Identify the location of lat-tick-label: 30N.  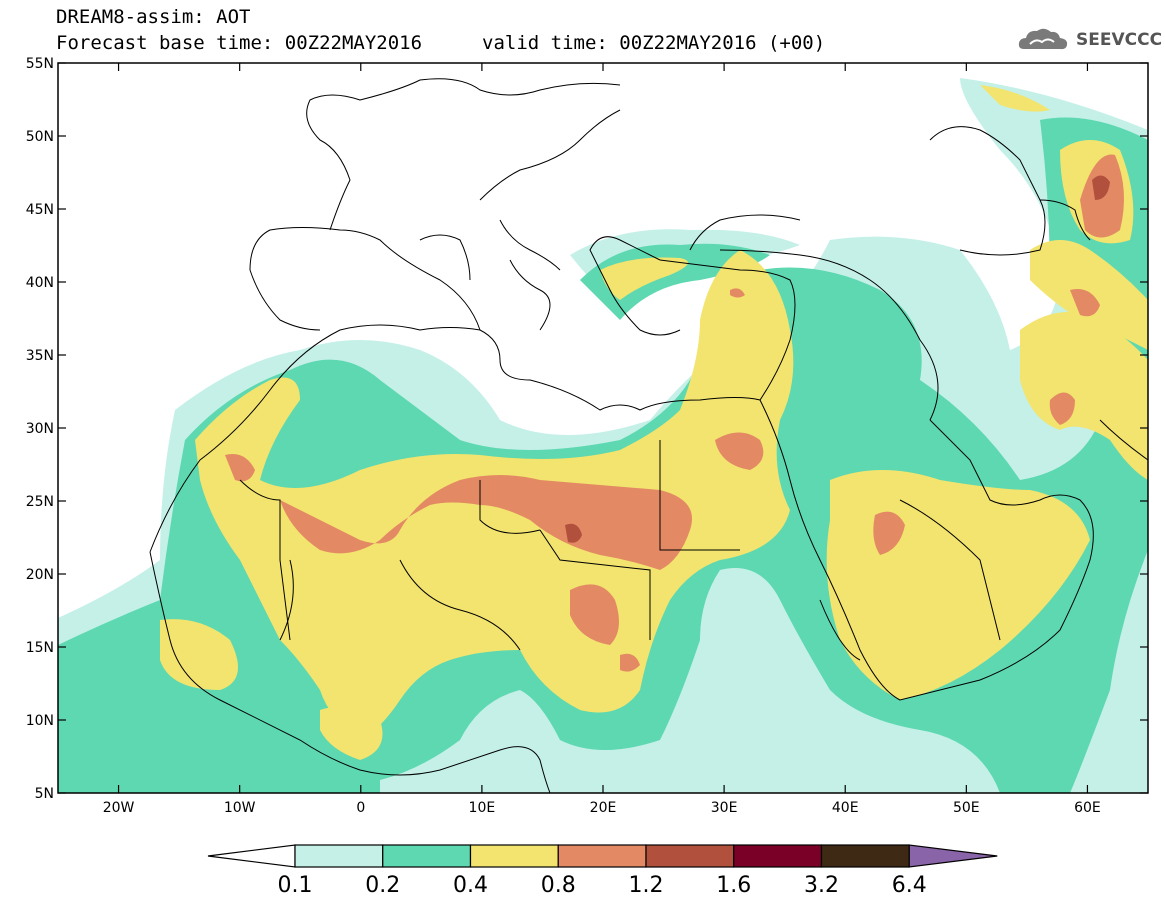
(40, 429).